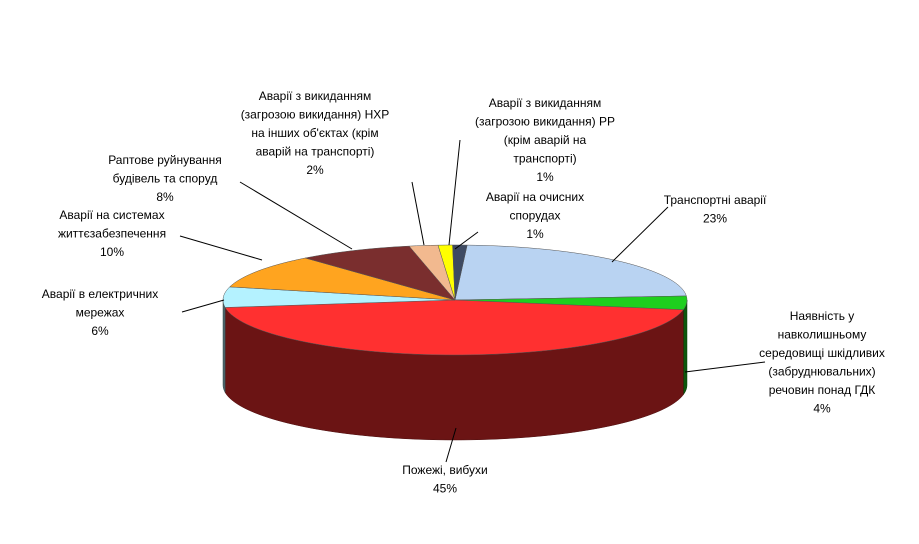 The width and height of the screenshot is (919, 544). Describe the element at coordinates (715, 219) in the screenshot. I see `value-label: 23%` at that location.